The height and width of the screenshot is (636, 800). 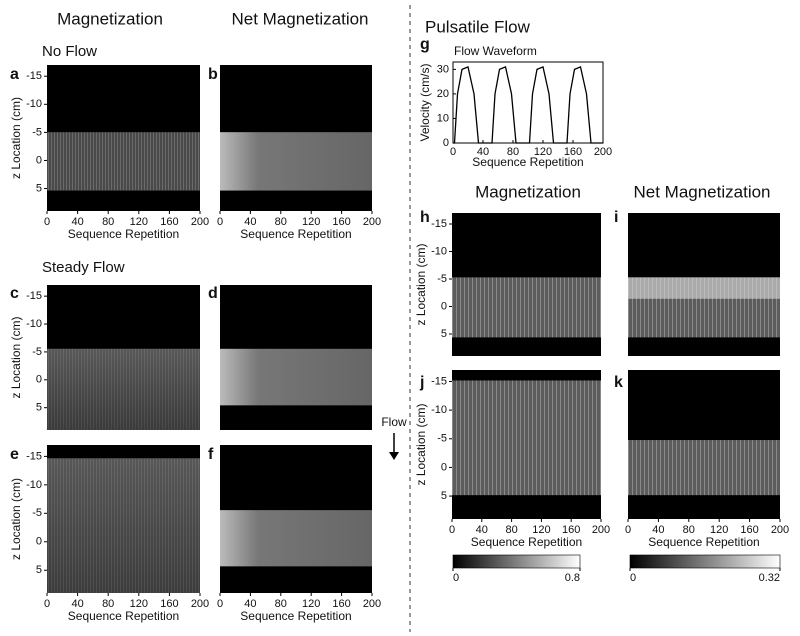 I want to click on heading: Steady Flow, so click(x=83, y=267).